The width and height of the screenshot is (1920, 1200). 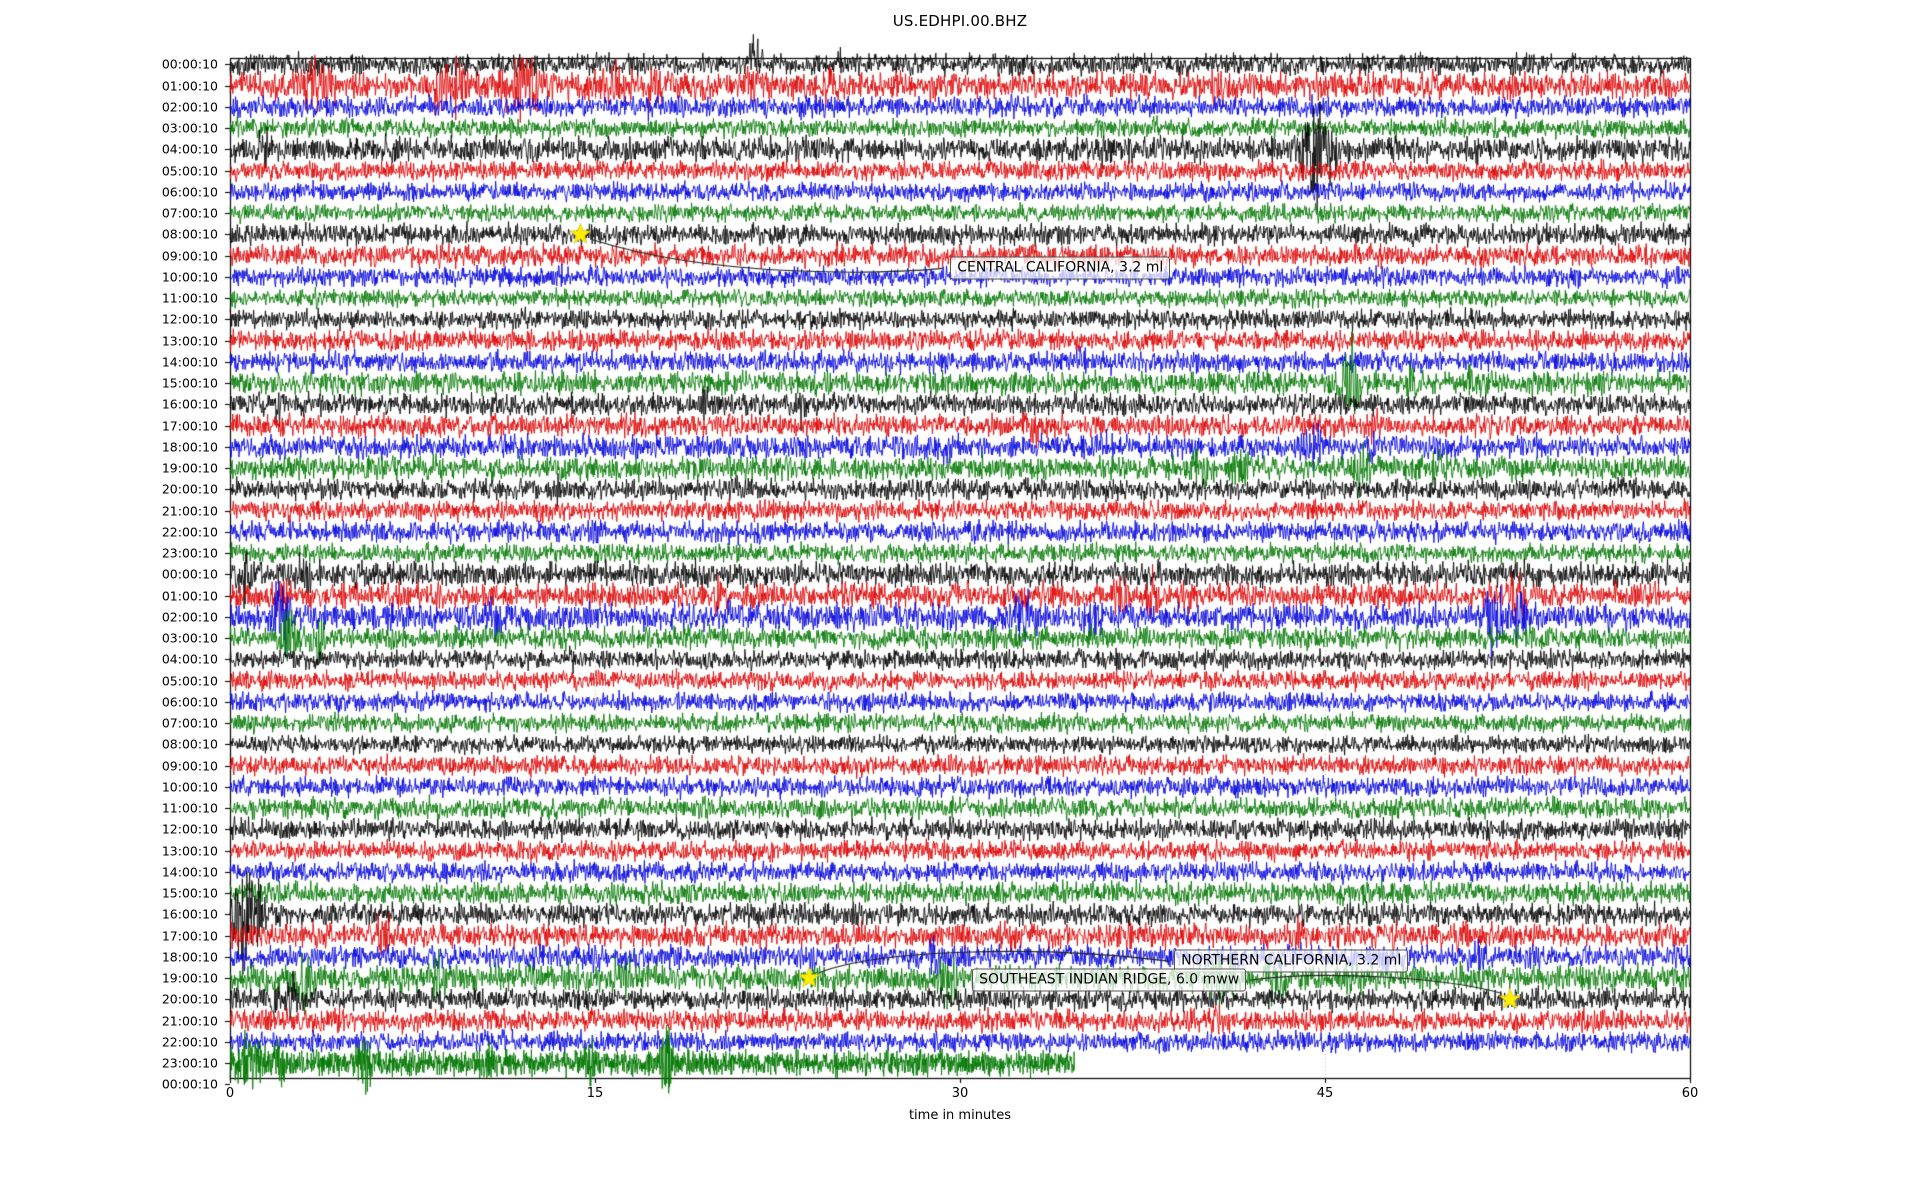 I want to click on x-axis-tick-label: 15, so click(x=595, y=1093).